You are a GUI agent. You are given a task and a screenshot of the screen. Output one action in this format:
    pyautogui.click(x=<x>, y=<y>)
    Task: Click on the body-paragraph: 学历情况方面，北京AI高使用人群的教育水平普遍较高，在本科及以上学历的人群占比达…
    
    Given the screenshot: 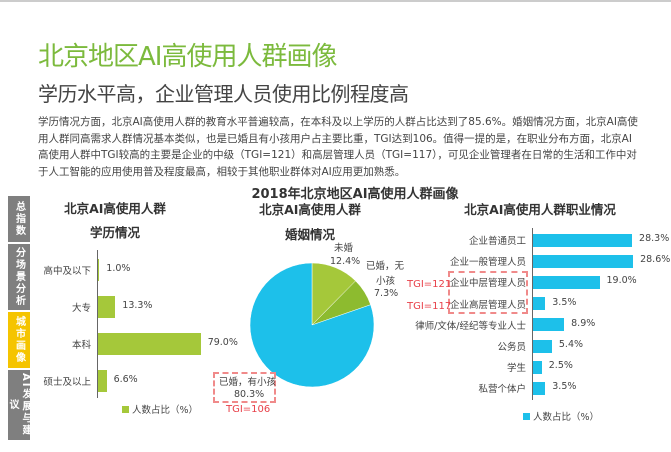 What is the action you would take?
    pyautogui.click(x=338, y=147)
    